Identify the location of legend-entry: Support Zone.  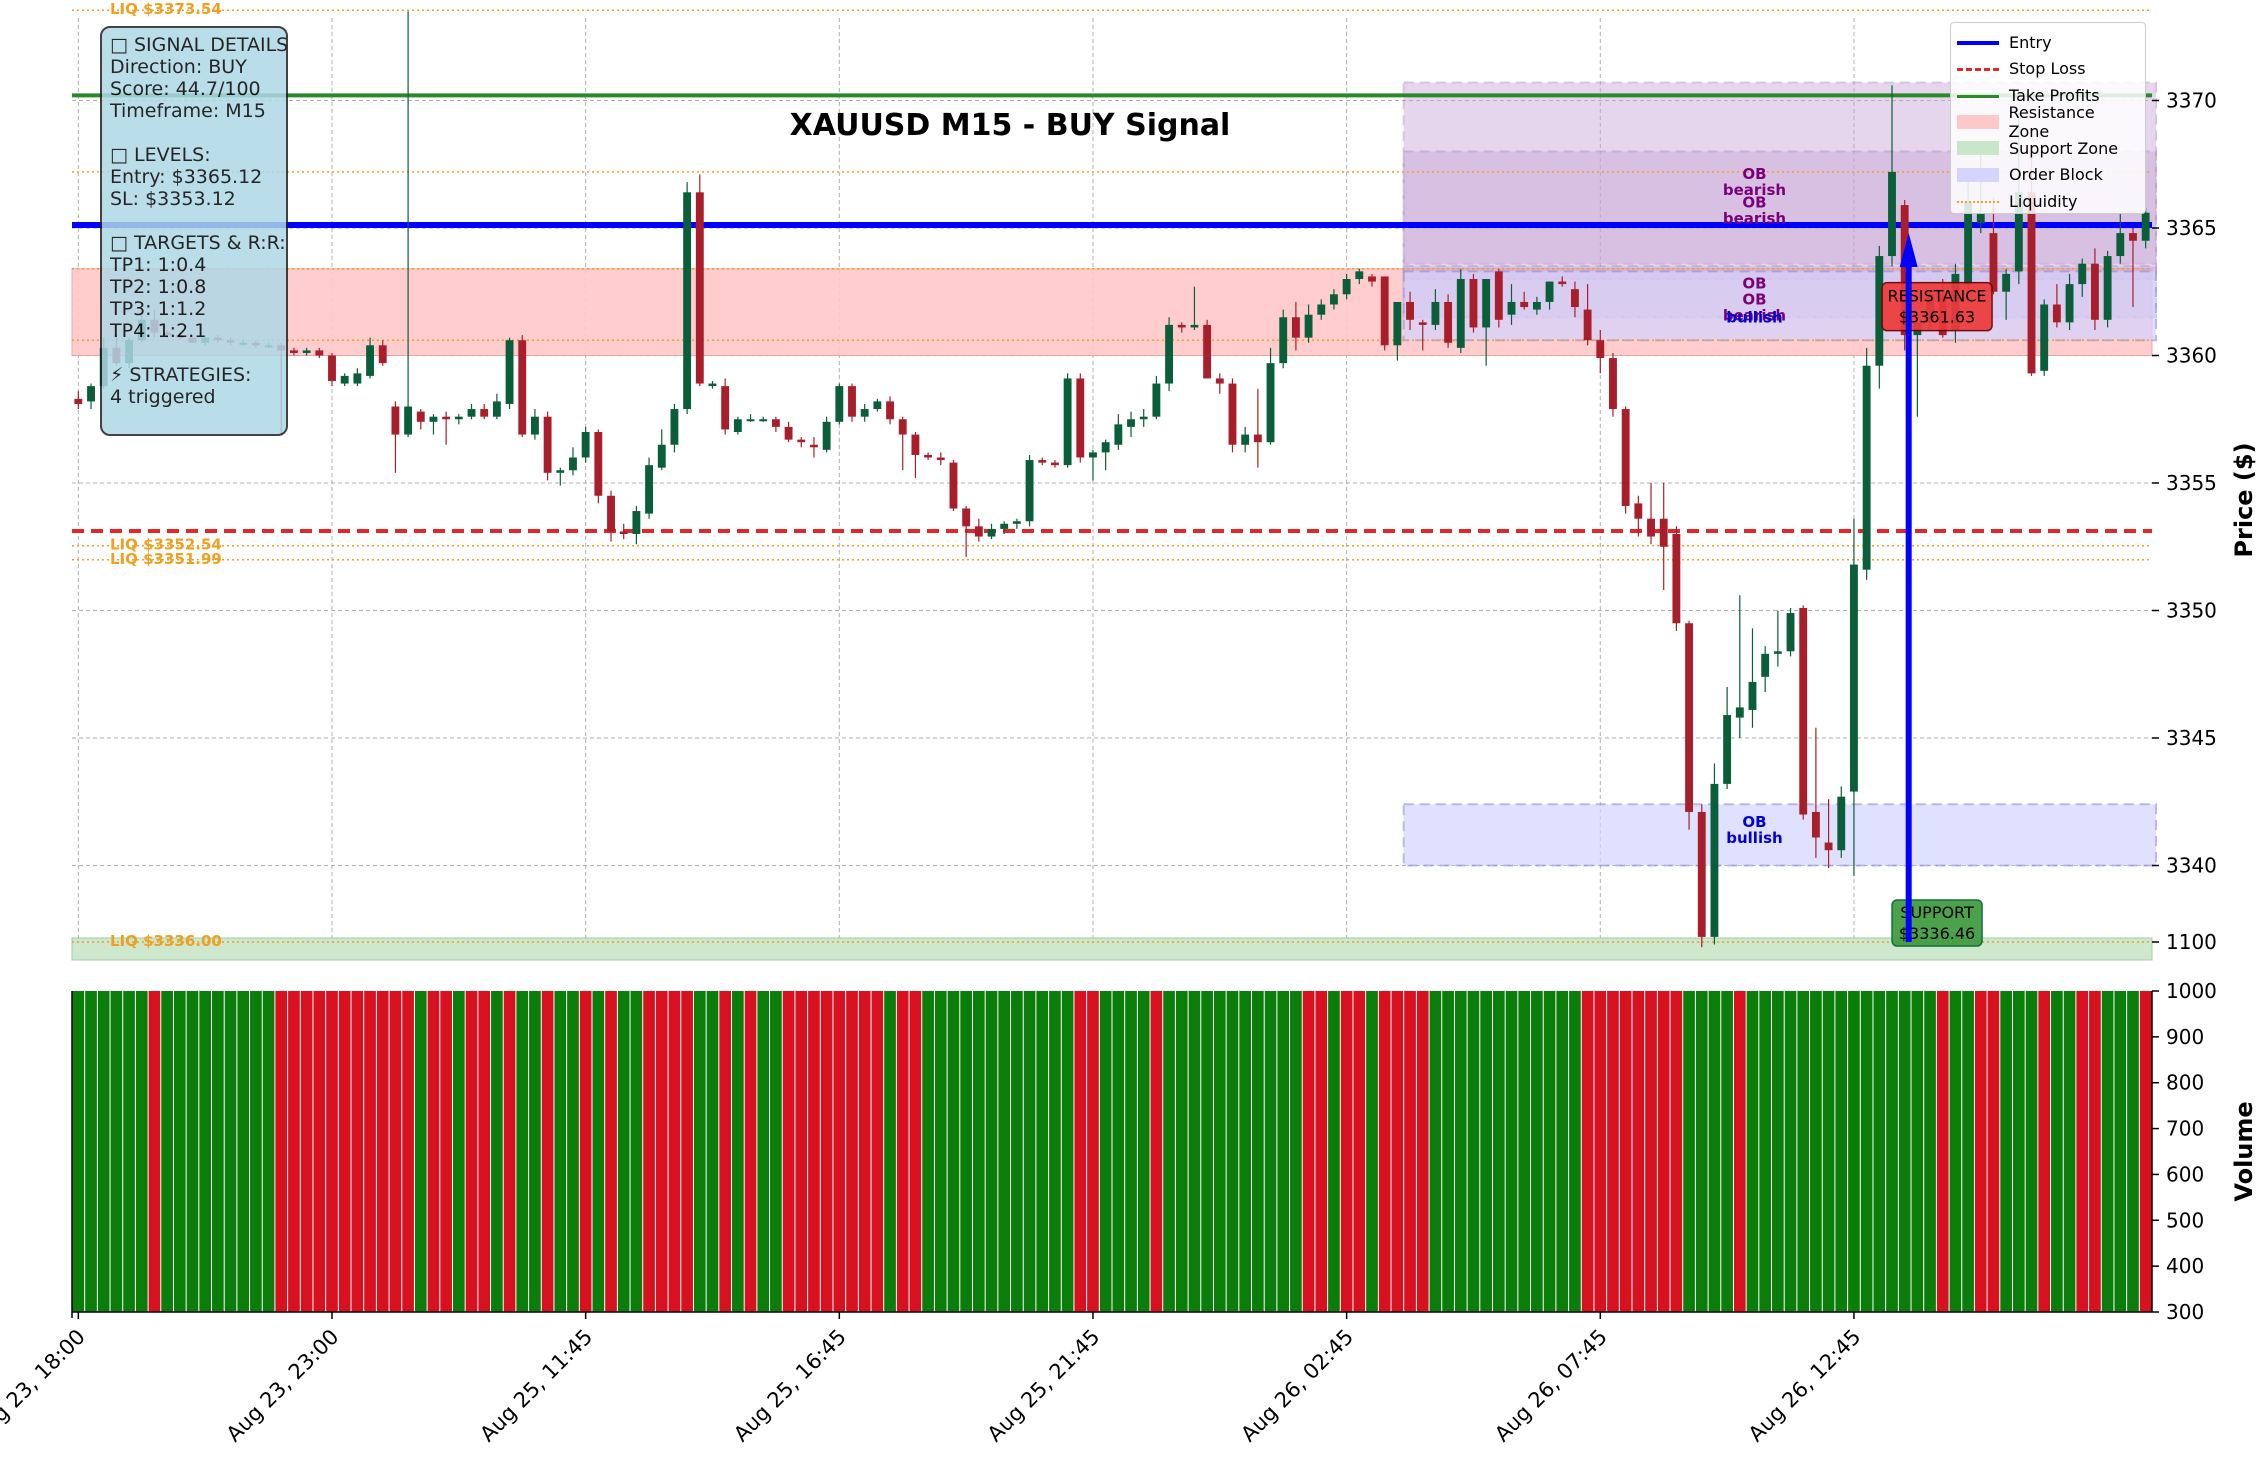
(2048, 148).